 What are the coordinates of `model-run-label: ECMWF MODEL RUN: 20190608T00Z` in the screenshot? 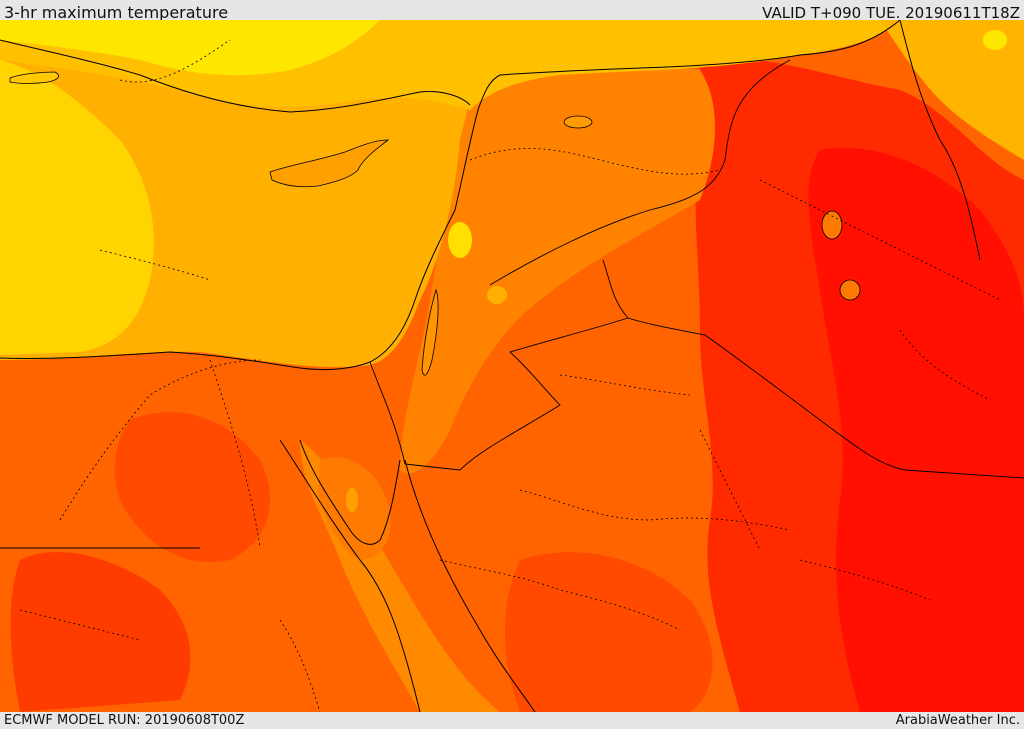 It's located at (124, 720).